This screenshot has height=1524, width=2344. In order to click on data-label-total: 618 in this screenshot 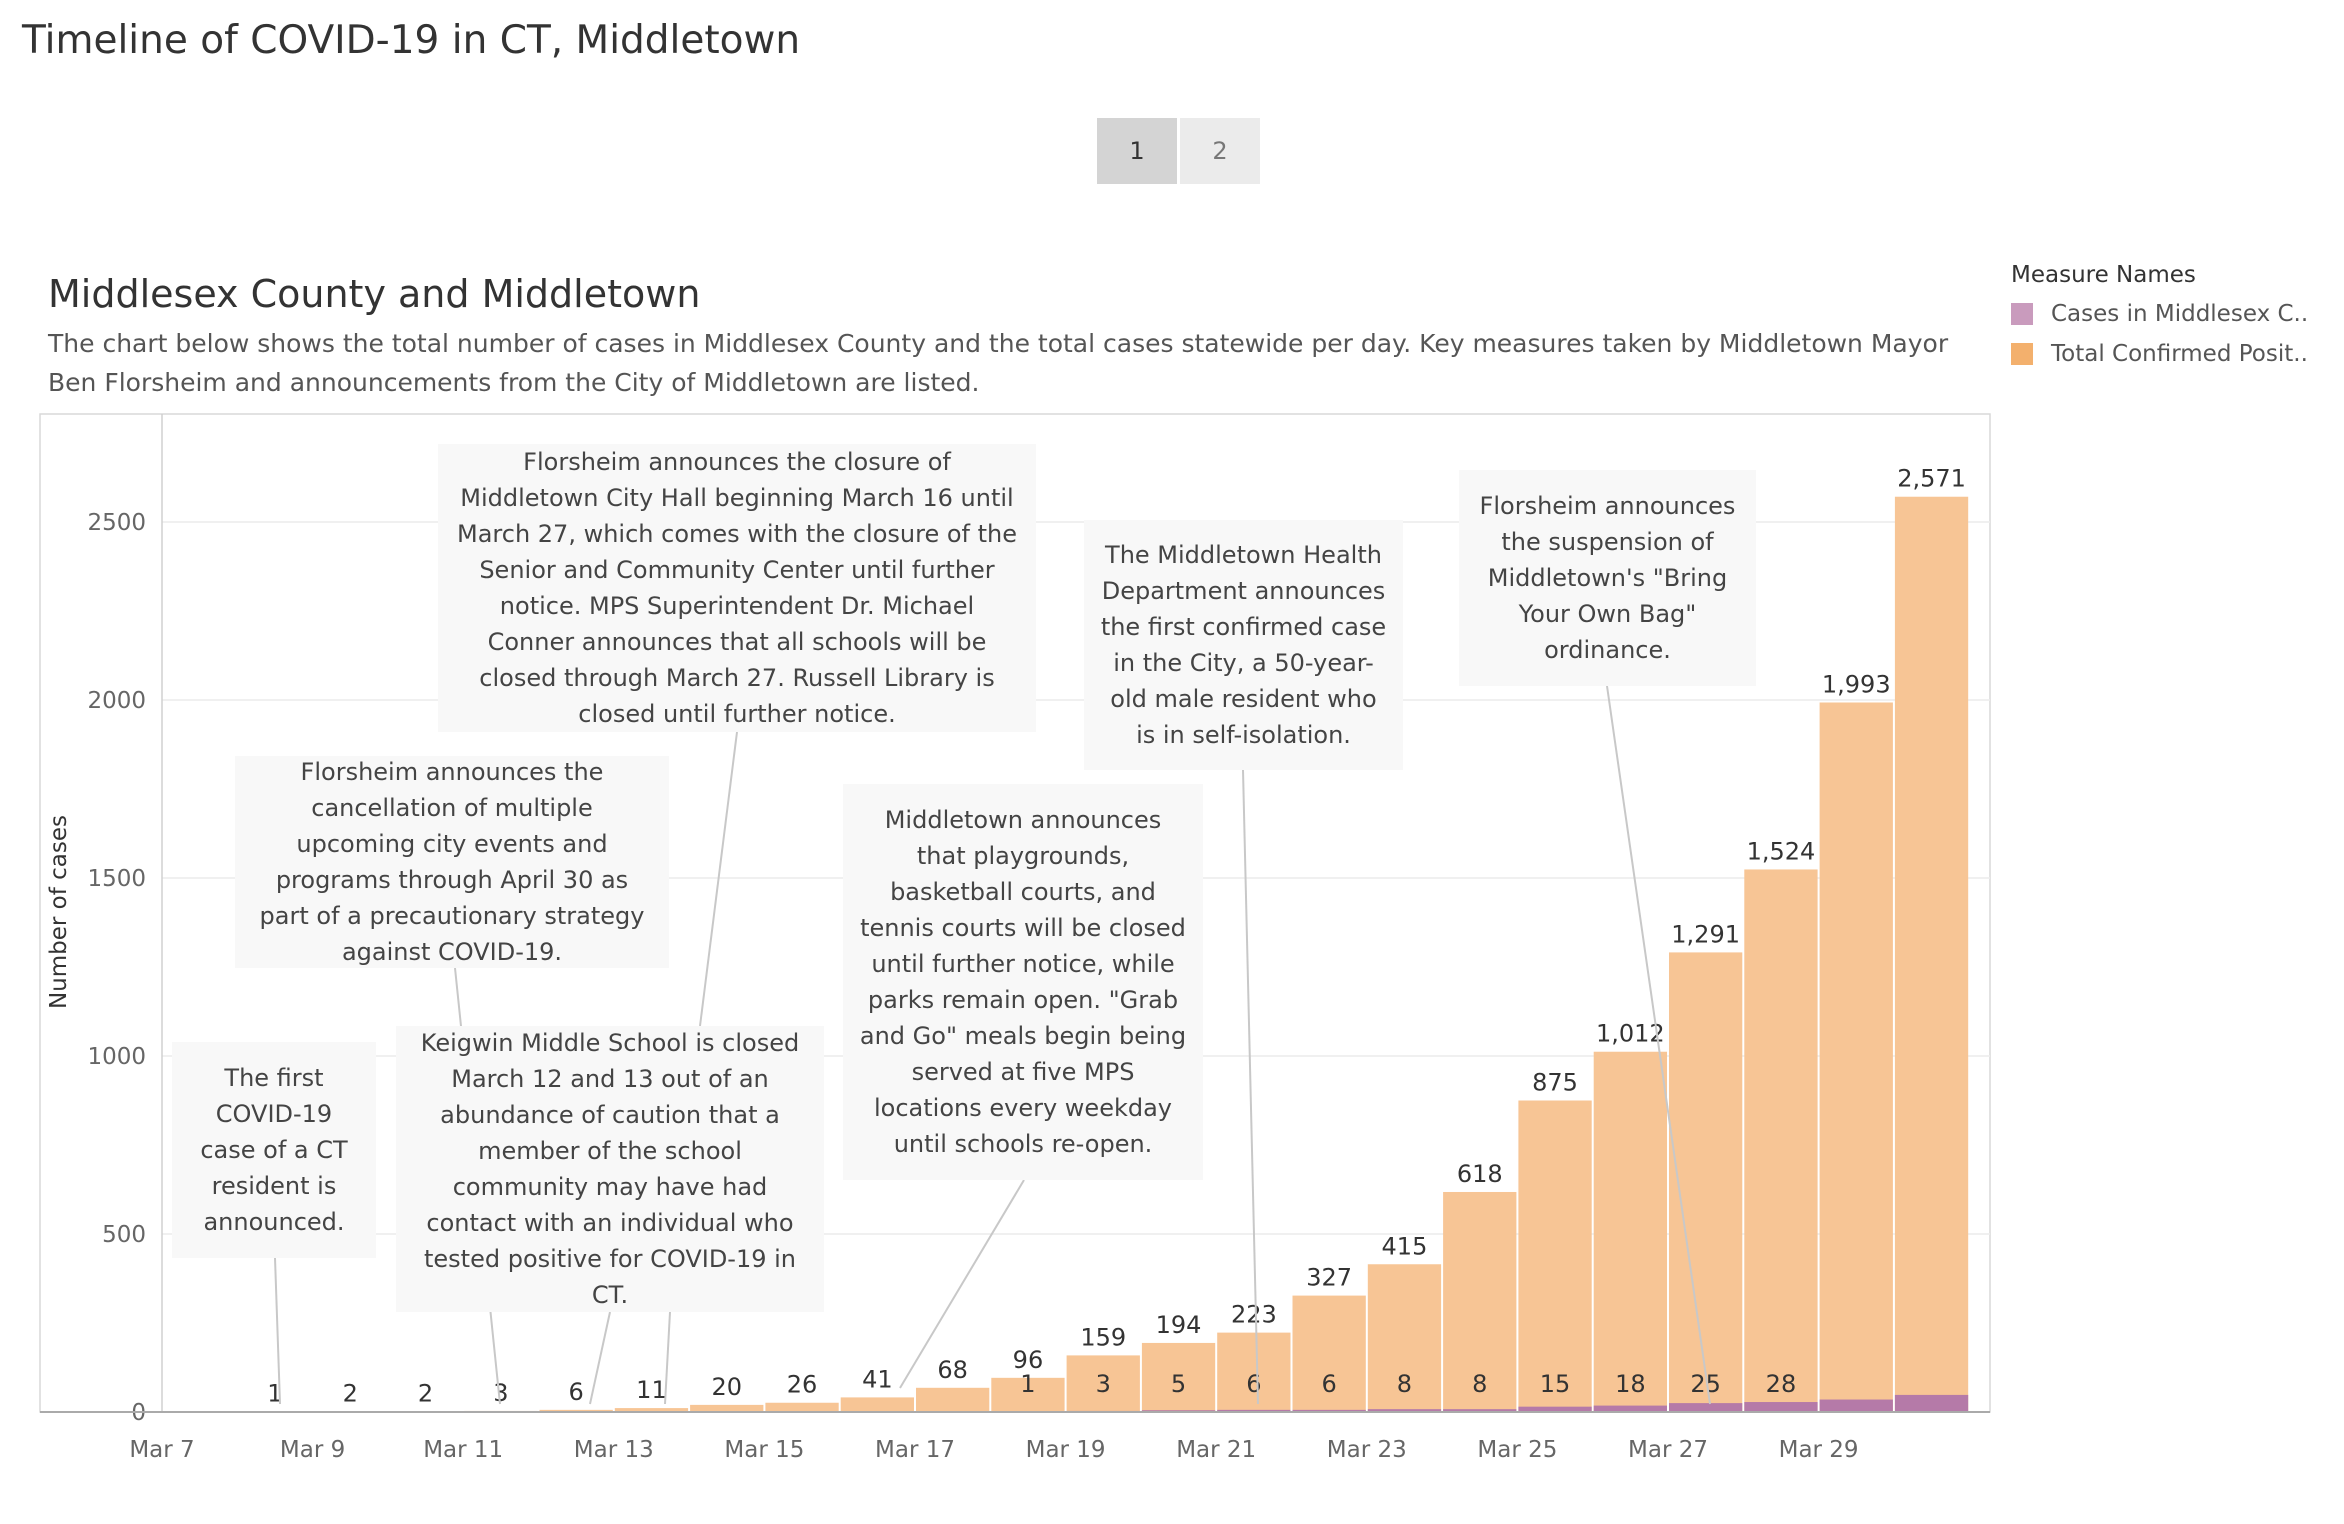, I will do `click(1480, 1174)`.